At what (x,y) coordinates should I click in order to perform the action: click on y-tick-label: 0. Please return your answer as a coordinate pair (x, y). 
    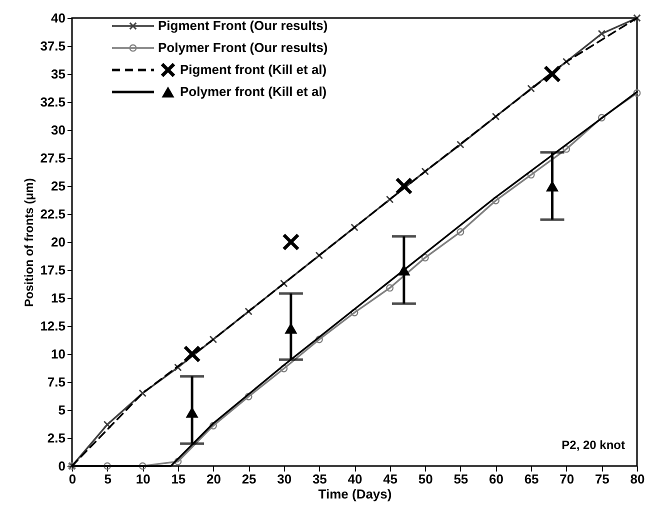
    Looking at the image, I should click on (62, 466).